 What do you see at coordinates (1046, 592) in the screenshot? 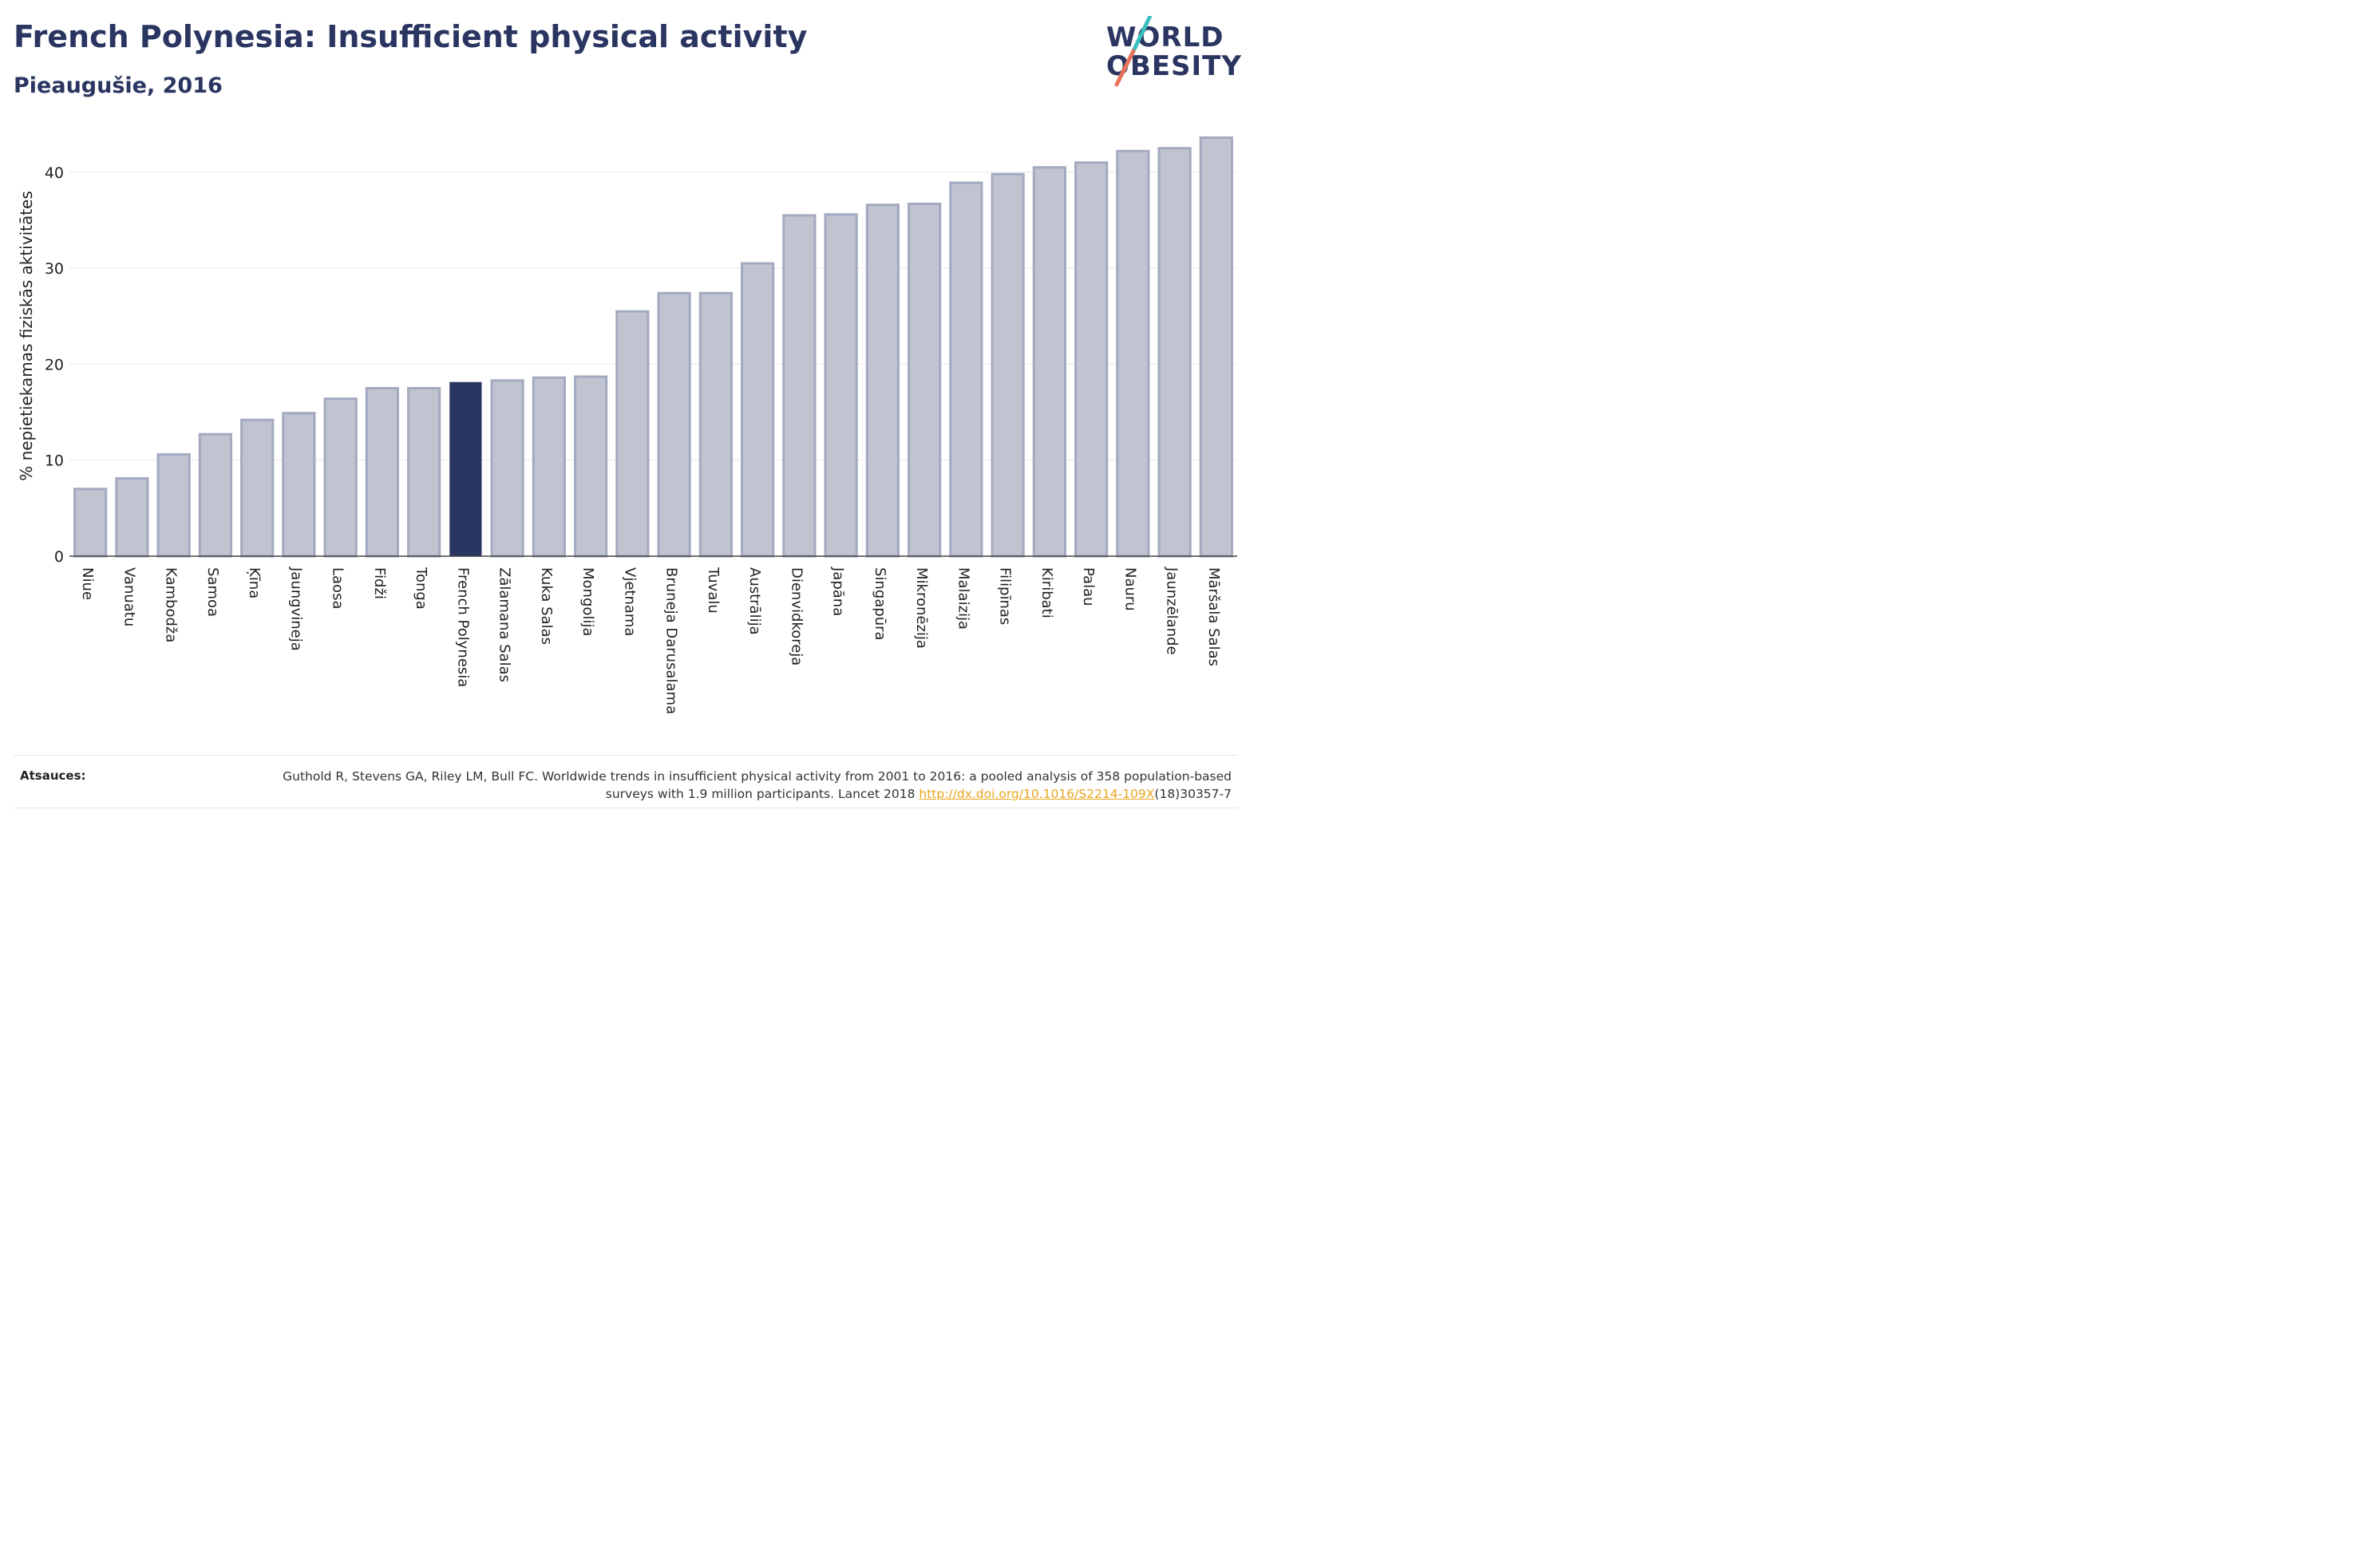
I see `x-tick-label: Kiribati` at bounding box center [1046, 592].